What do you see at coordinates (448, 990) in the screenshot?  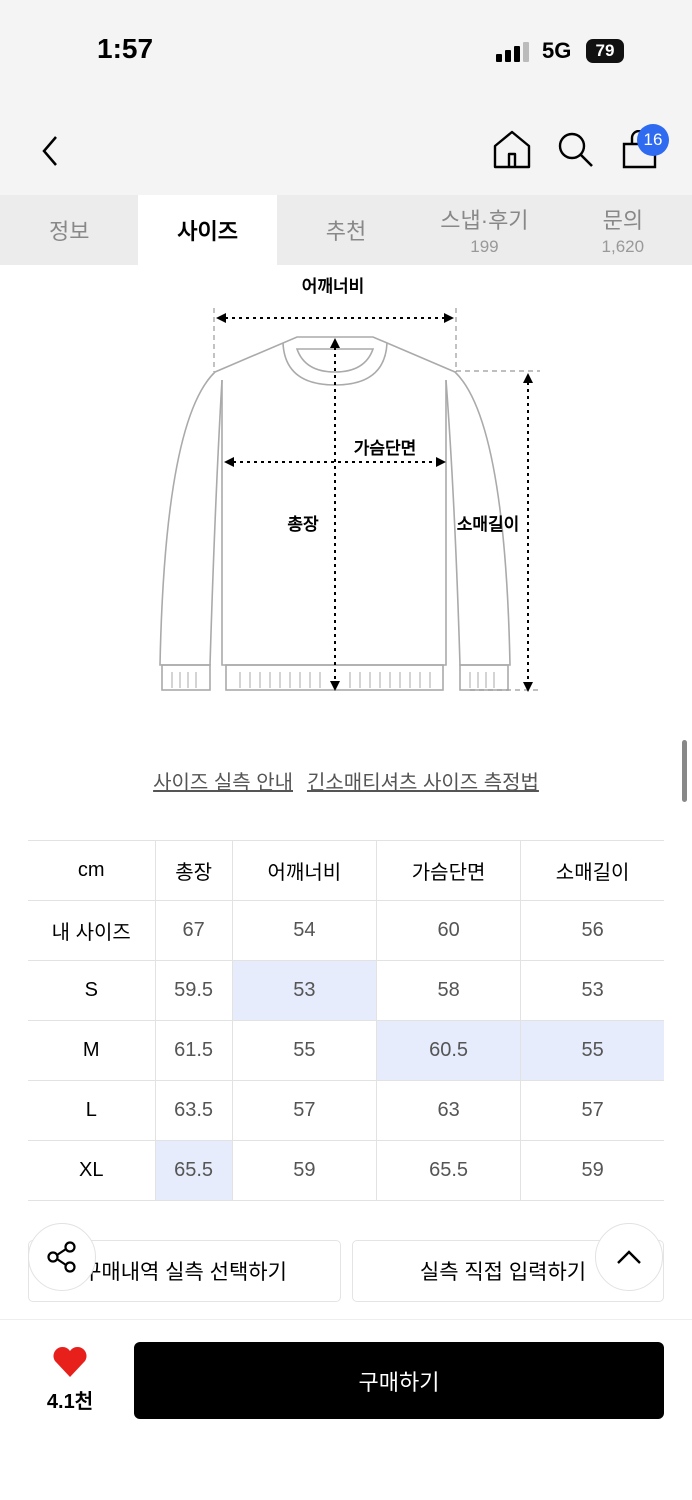 I see `table-cell: 58` at bounding box center [448, 990].